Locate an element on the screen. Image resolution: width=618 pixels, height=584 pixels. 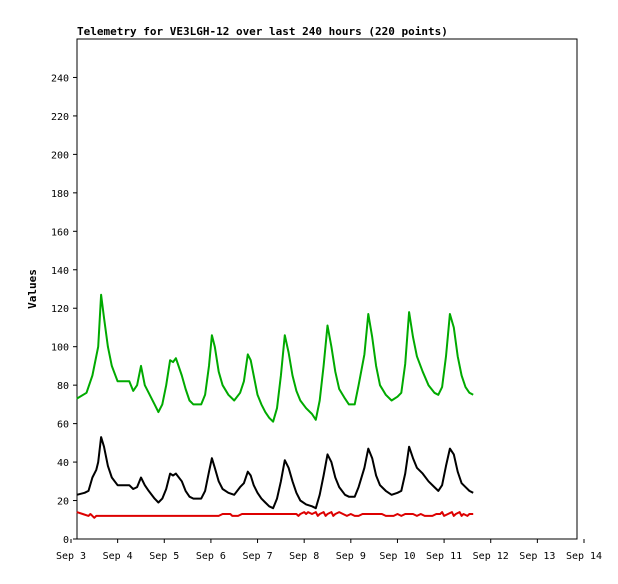
y-tick-label: 220 is located at coordinates (60, 117).